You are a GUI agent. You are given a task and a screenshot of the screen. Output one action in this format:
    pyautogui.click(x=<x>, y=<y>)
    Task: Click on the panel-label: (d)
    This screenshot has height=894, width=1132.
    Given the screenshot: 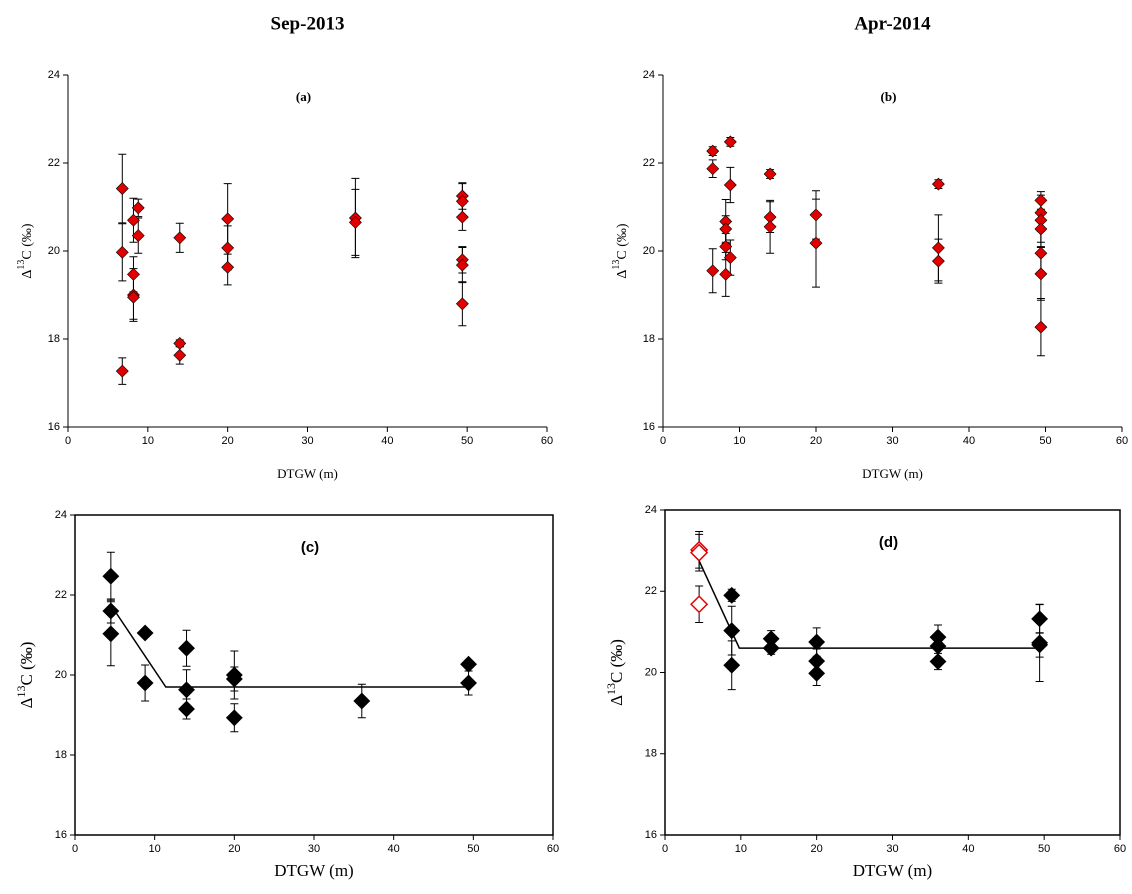 What is the action you would take?
    pyautogui.click(x=888, y=542)
    